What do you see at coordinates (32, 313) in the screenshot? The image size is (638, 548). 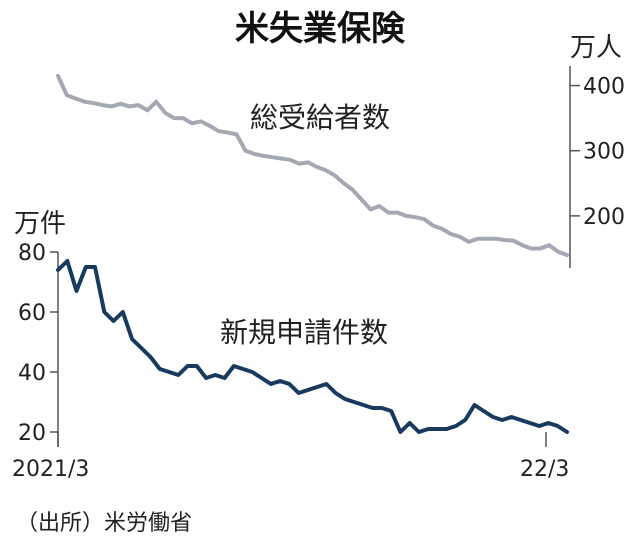 I see `left-axis-tick-label: 60` at bounding box center [32, 313].